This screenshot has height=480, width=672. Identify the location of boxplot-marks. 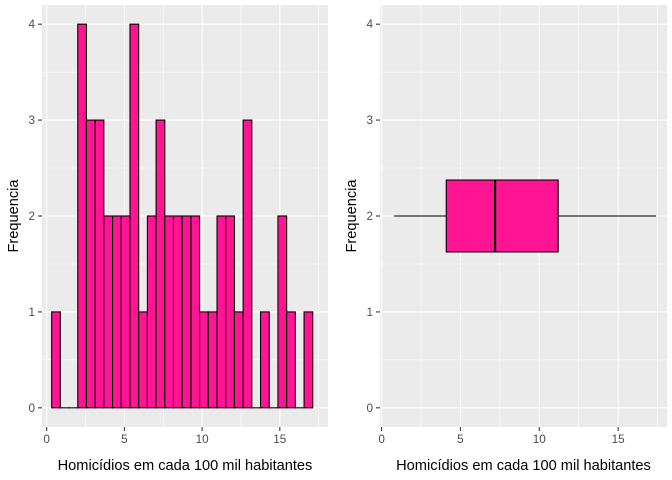
(525, 216).